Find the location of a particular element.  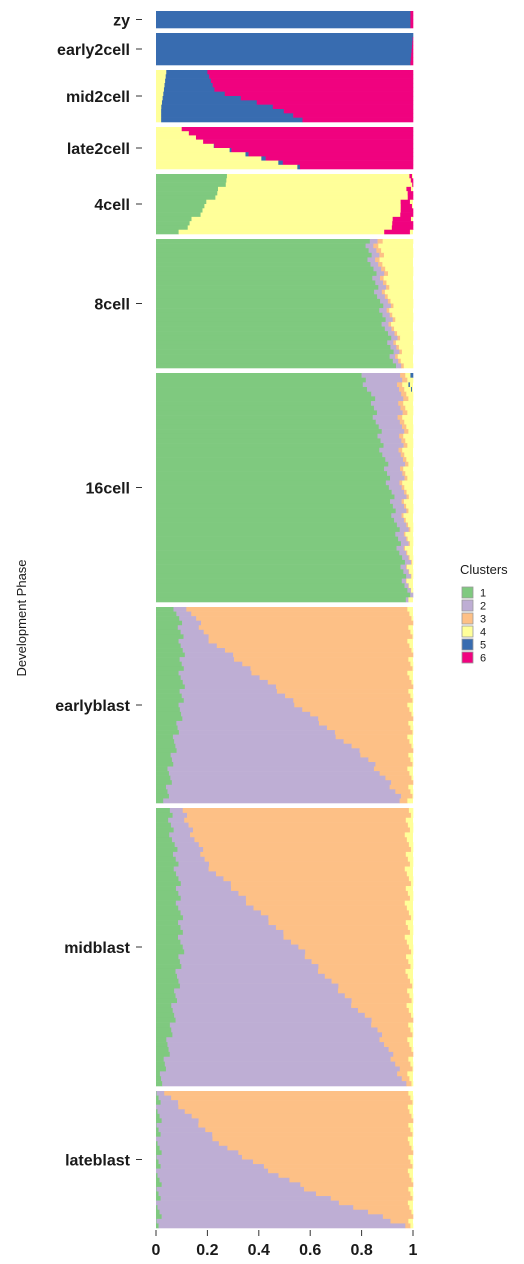

bar-midblast-14-remainder is located at coordinates (412, 874).